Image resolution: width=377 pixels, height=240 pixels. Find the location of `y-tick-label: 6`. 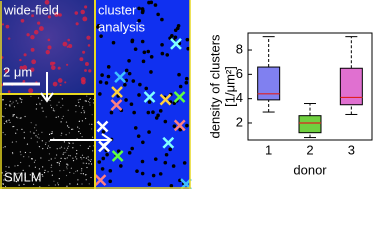

y-tick-label: 6 is located at coordinates (239, 73).